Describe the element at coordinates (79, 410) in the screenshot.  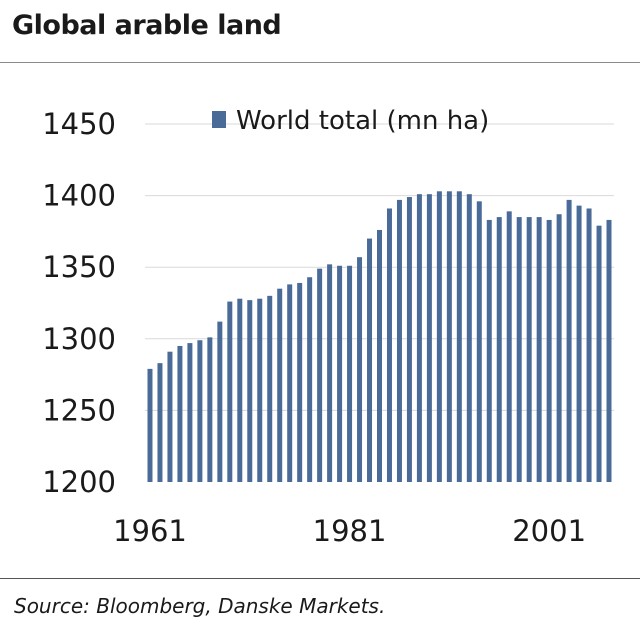
I see `y-tick-label: 1250` at that location.